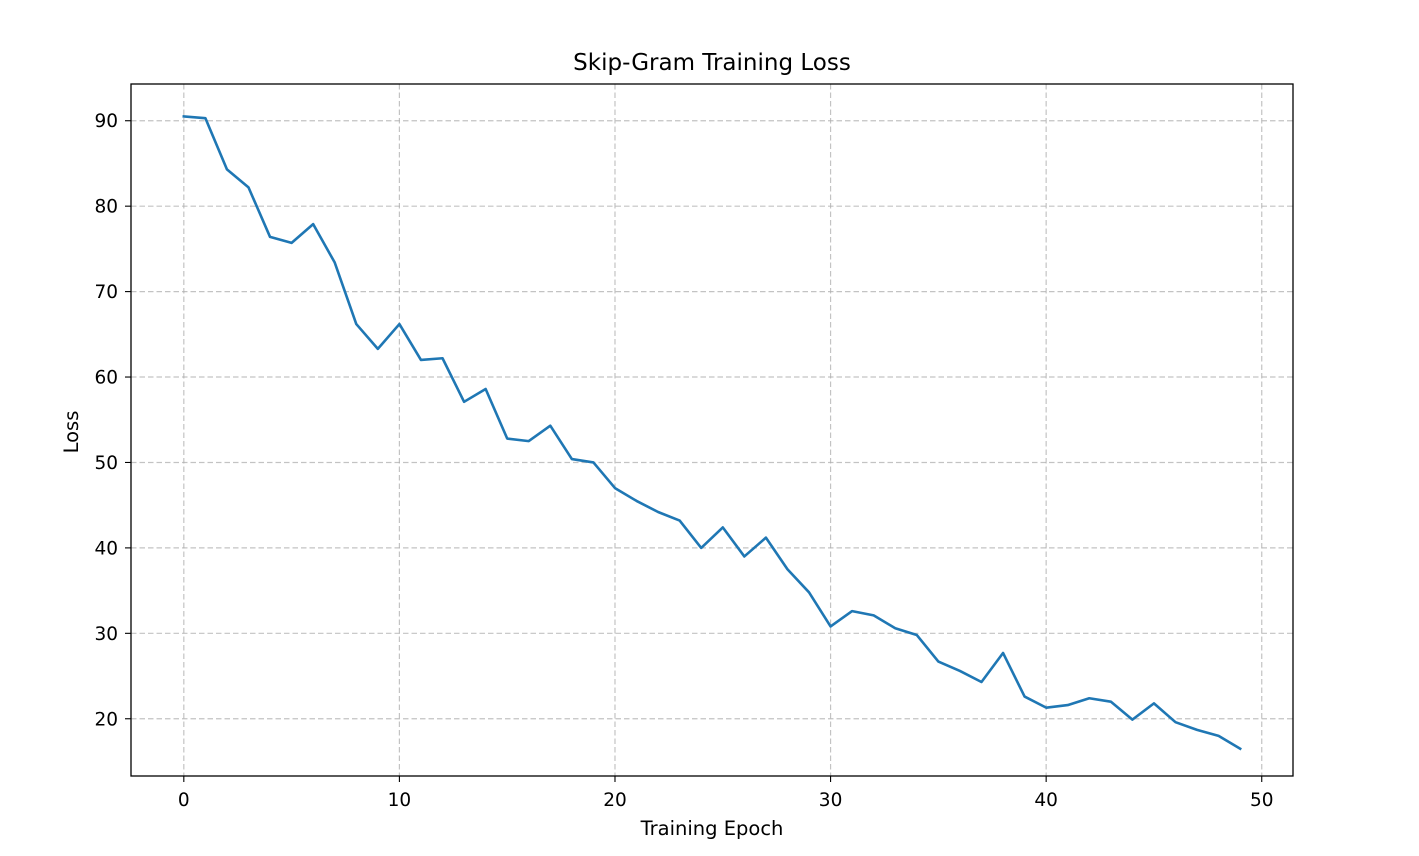  What do you see at coordinates (71, 432) in the screenshot?
I see `y-axis-label: Loss` at bounding box center [71, 432].